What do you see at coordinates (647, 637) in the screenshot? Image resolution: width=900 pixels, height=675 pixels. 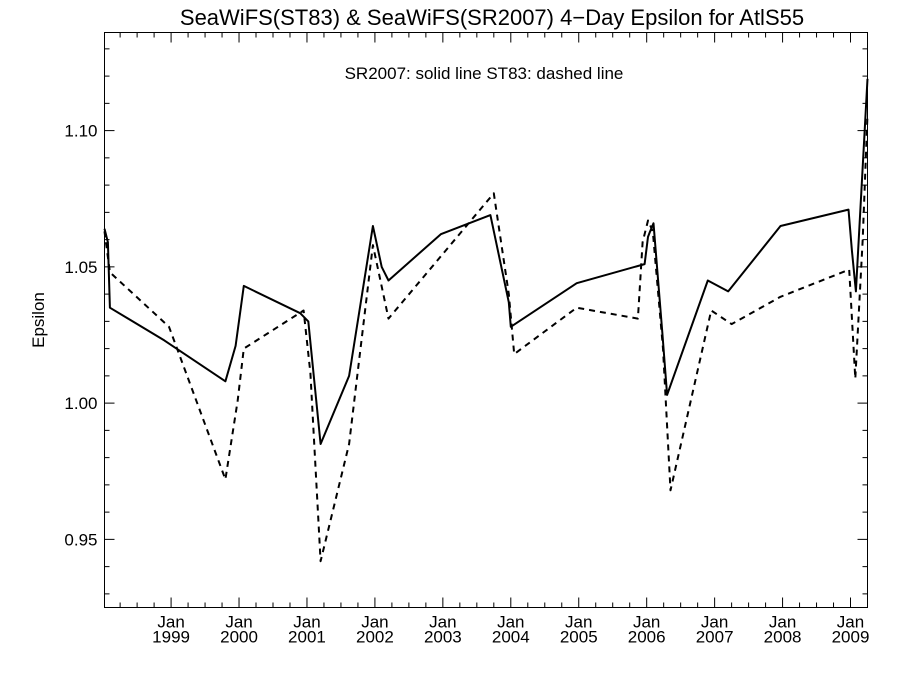 I see `x-tick-year: 2006` at bounding box center [647, 637].